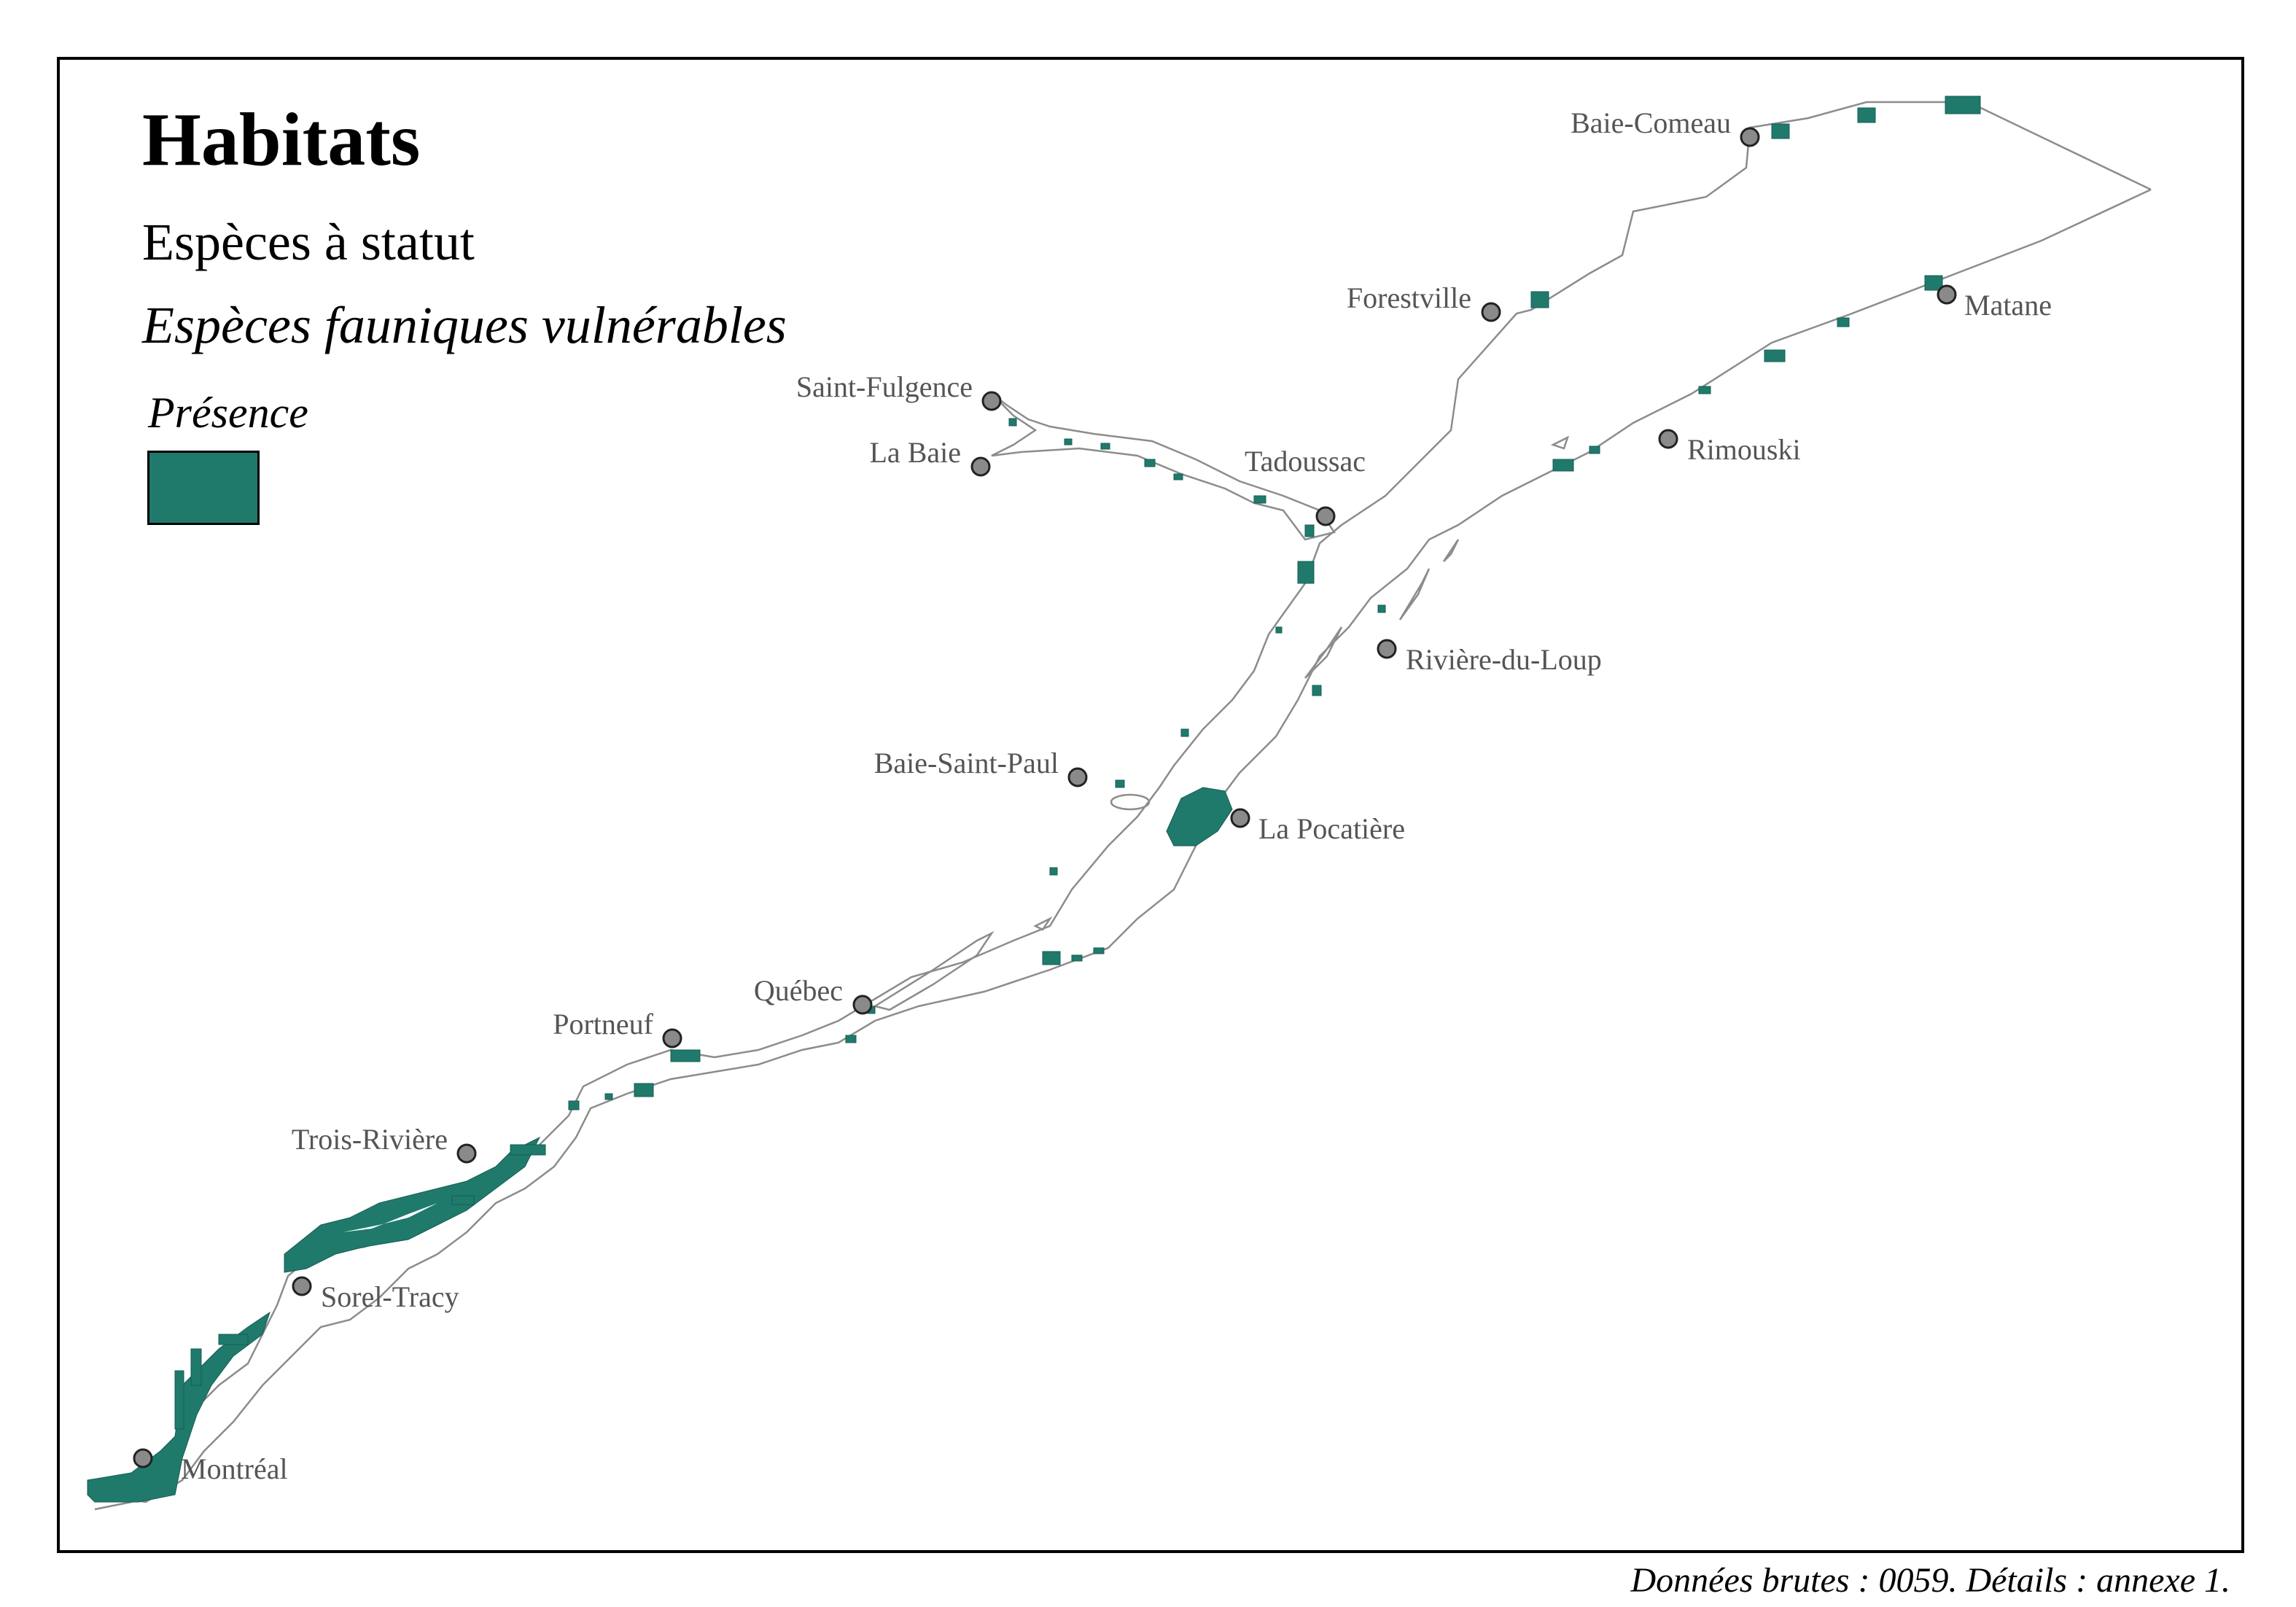 The height and width of the screenshot is (1607, 2296). I want to click on city-label-sorel-tracy: Sorel-Tracy, so click(390, 1296).